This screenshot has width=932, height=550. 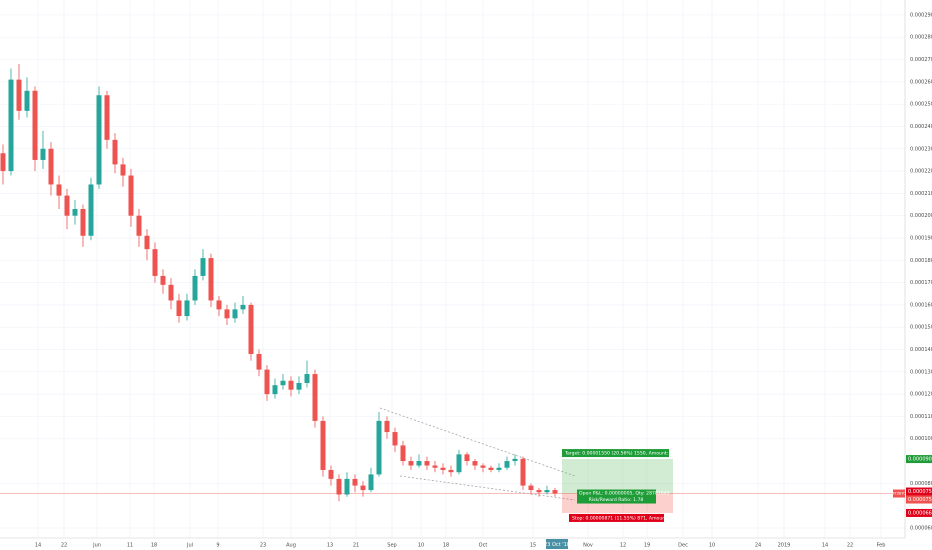 What do you see at coordinates (784, 546) in the screenshot?
I see `x-tick-label: 2019` at bounding box center [784, 546].